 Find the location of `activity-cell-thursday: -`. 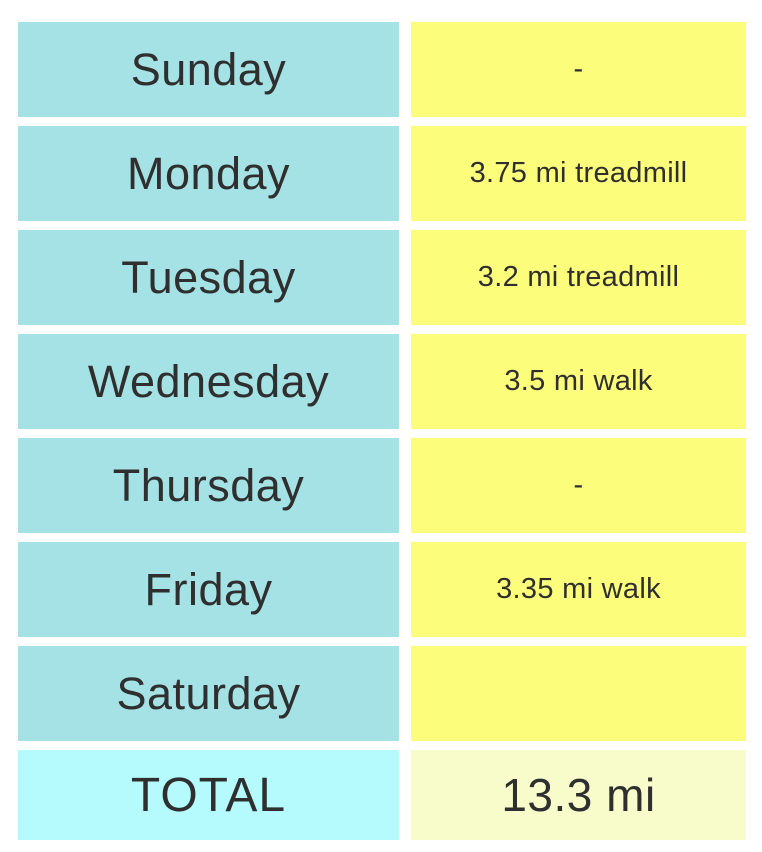

activity-cell-thursday: - is located at coordinates (578, 485).